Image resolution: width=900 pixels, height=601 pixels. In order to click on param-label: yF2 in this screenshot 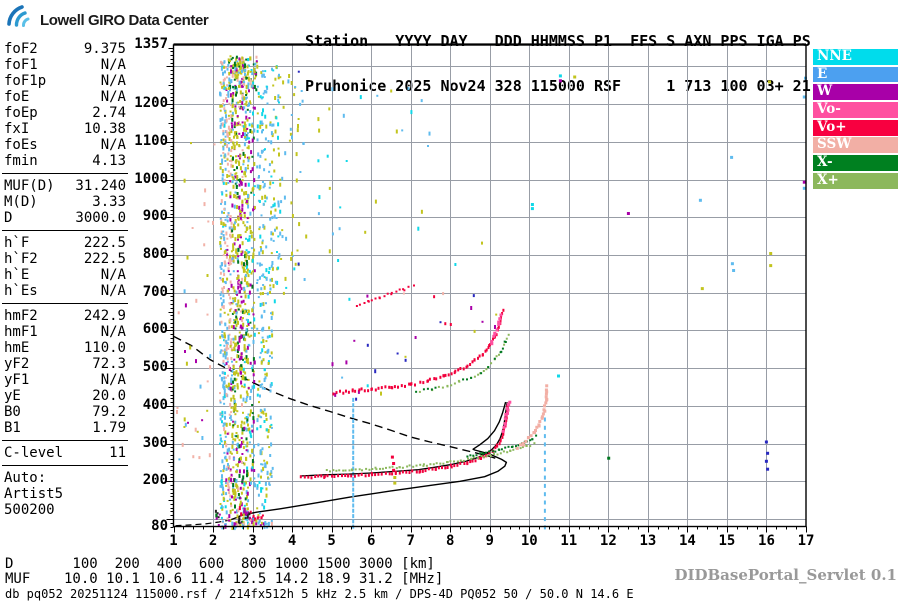, I will do `click(17, 364)`.